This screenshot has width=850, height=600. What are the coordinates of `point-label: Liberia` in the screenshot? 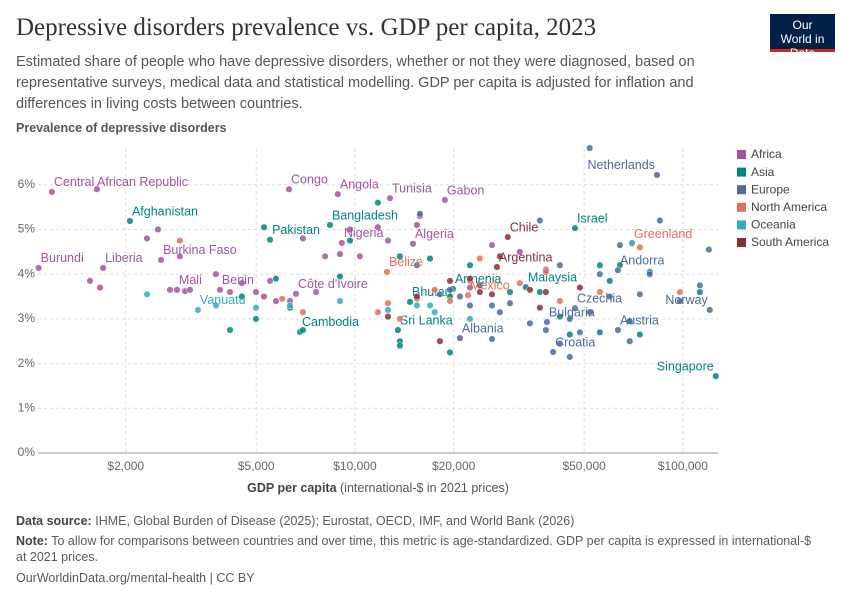 It's located at (124, 258).